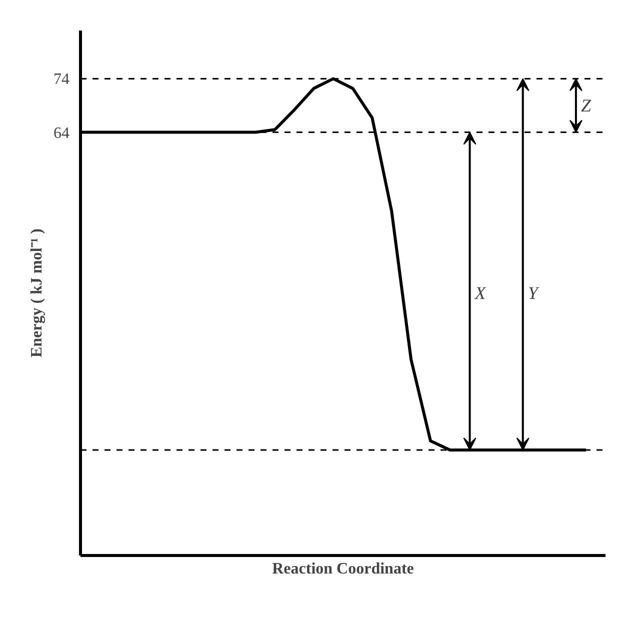 This screenshot has height=619, width=635. Describe the element at coordinates (480, 293) in the screenshot. I see `annotation: X` at that location.